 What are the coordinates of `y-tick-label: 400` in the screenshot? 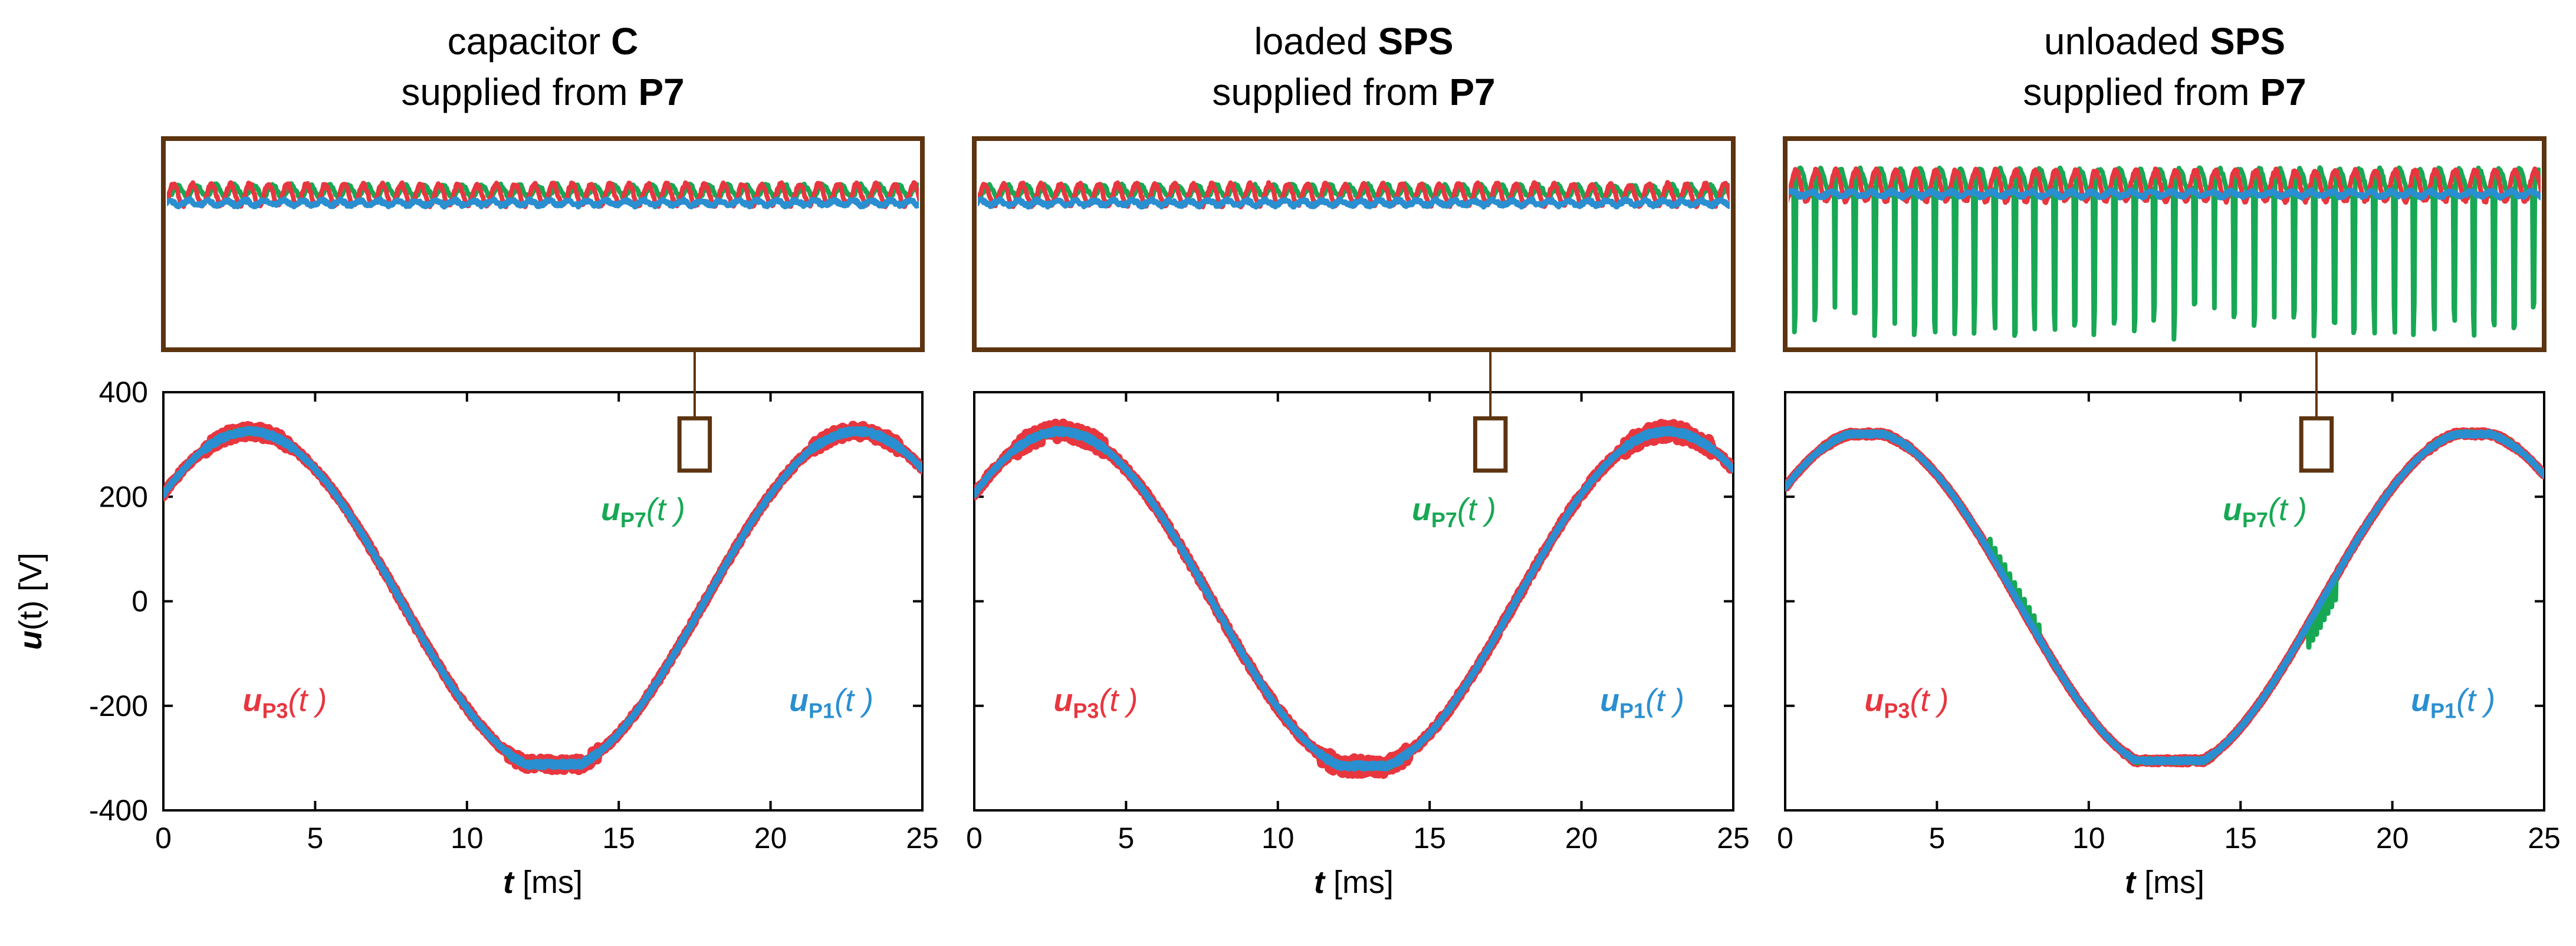 It's located at (123, 392).